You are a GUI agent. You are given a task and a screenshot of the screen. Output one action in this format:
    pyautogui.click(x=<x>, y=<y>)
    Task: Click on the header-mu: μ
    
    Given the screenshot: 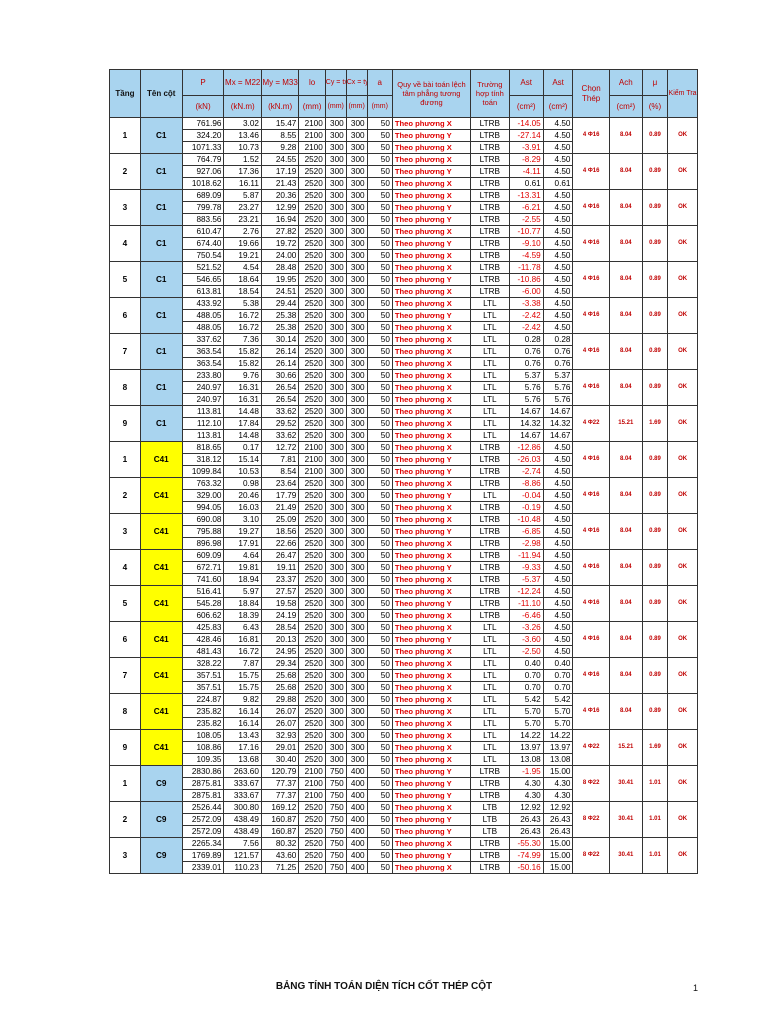 What is the action you would take?
    pyautogui.click(x=655, y=82)
    